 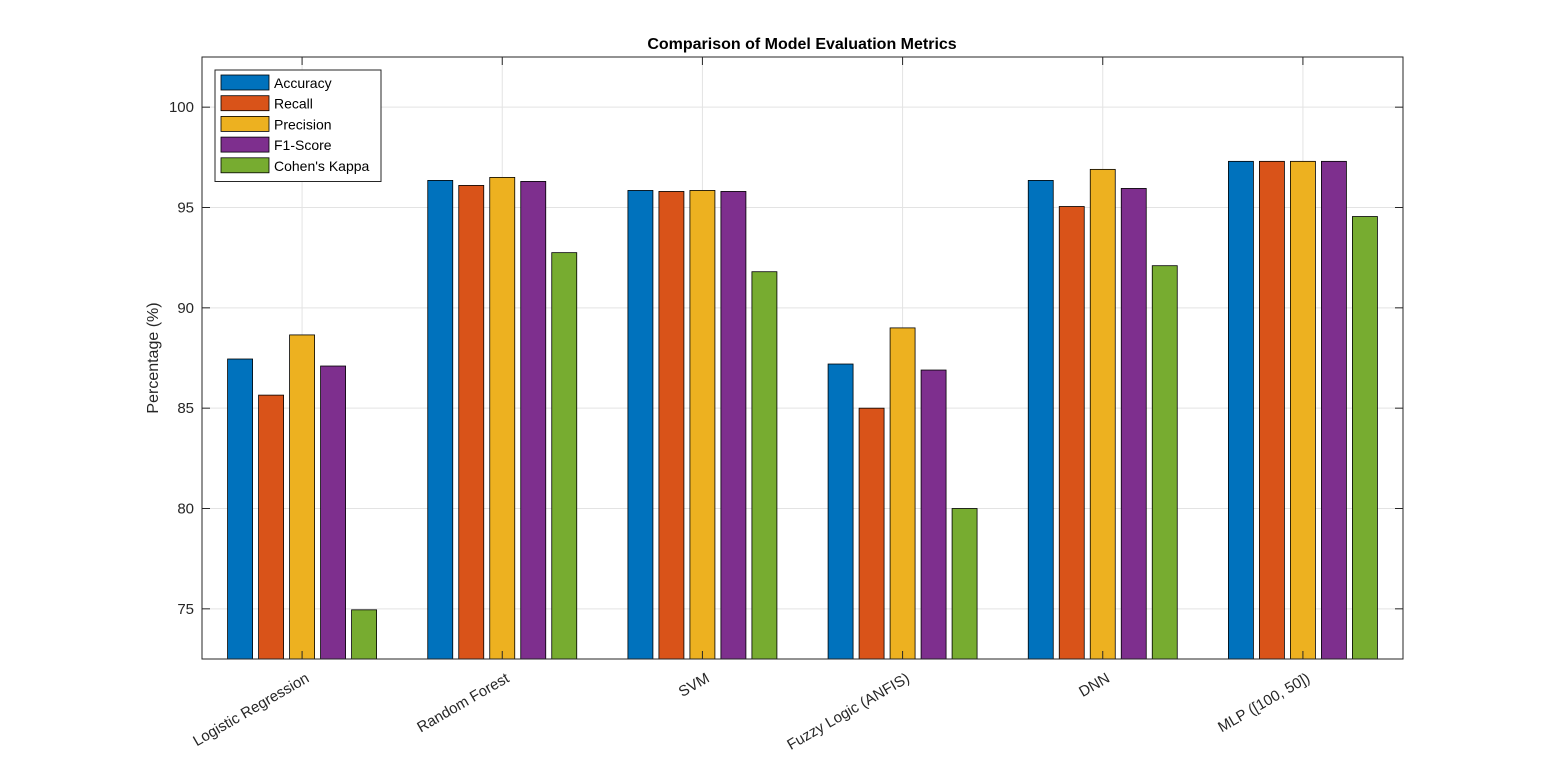 What do you see at coordinates (702, 425) in the screenshot?
I see `bar-precision-svm` at bounding box center [702, 425].